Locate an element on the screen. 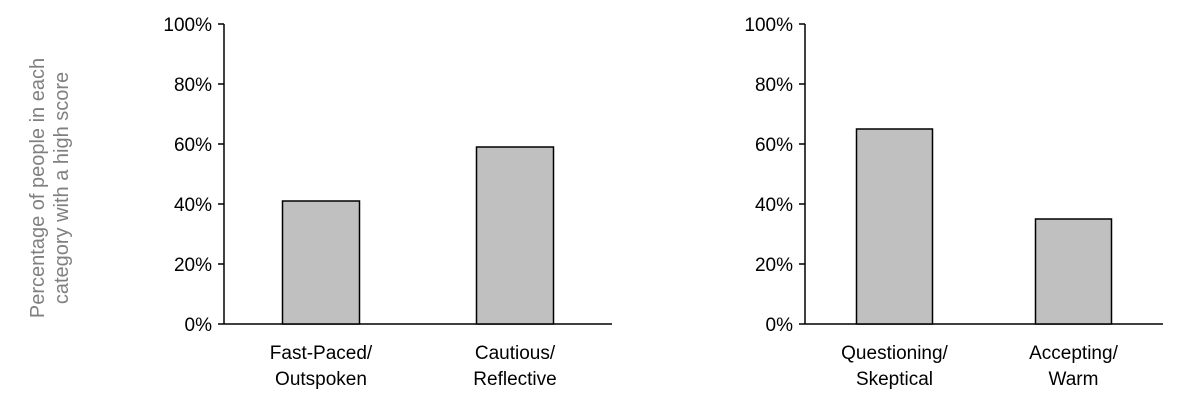  x-tick-label: Fast-Paced/ is located at coordinates (321, 353).